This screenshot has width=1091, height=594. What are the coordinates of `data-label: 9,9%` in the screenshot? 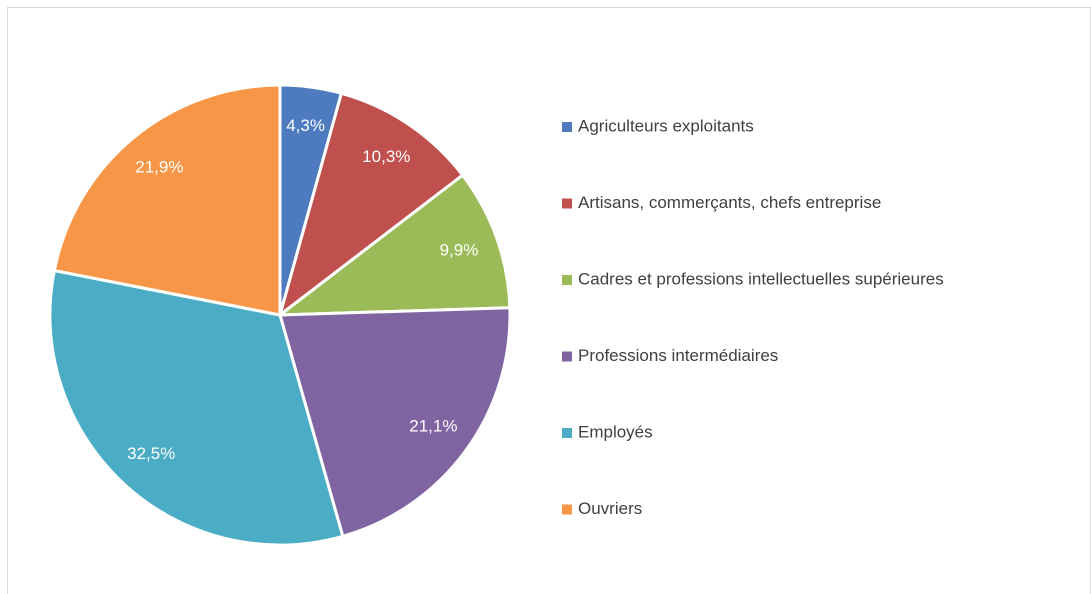 It's located at (459, 250).